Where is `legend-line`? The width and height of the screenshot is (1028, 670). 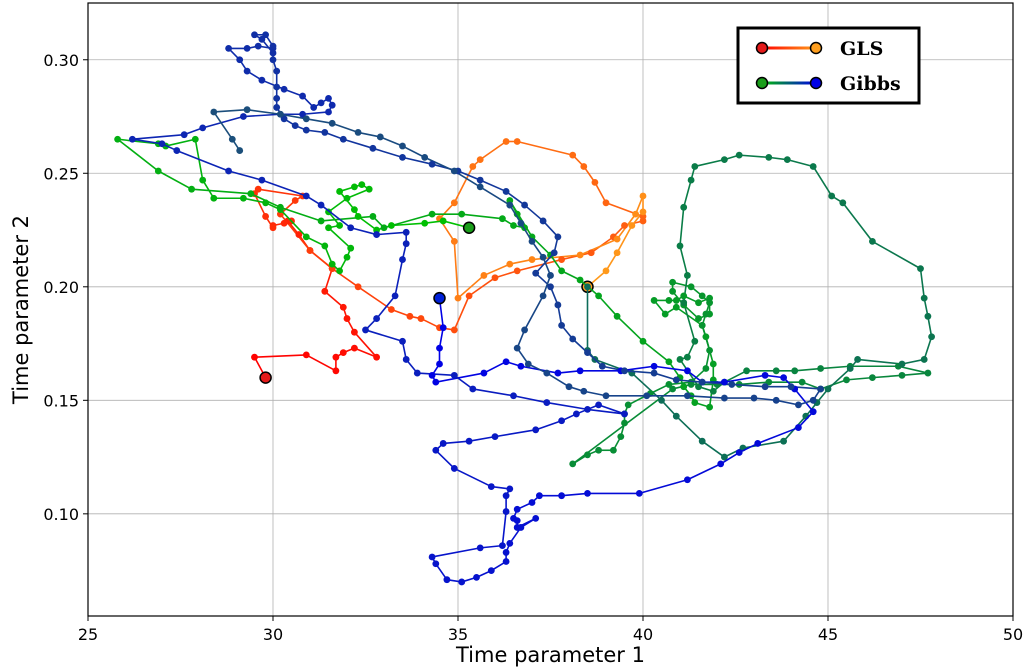
legend-line is located at coordinates (788, 48).